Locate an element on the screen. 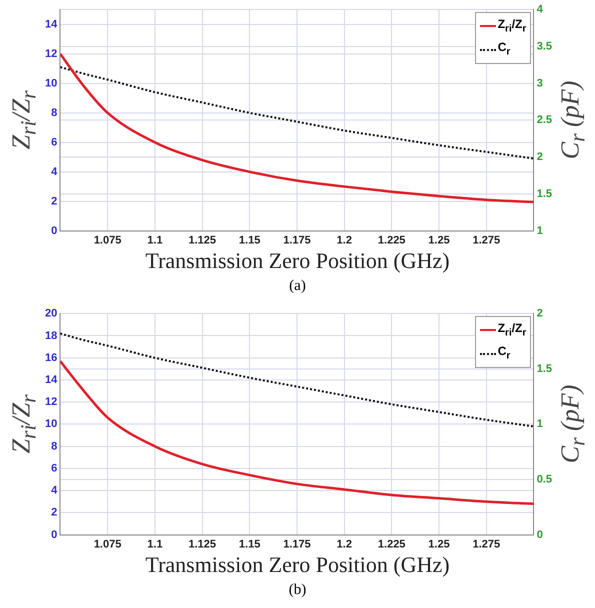 This screenshot has height=608, width=595. y2-tick-label: 3 is located at coordinates (539, 83).